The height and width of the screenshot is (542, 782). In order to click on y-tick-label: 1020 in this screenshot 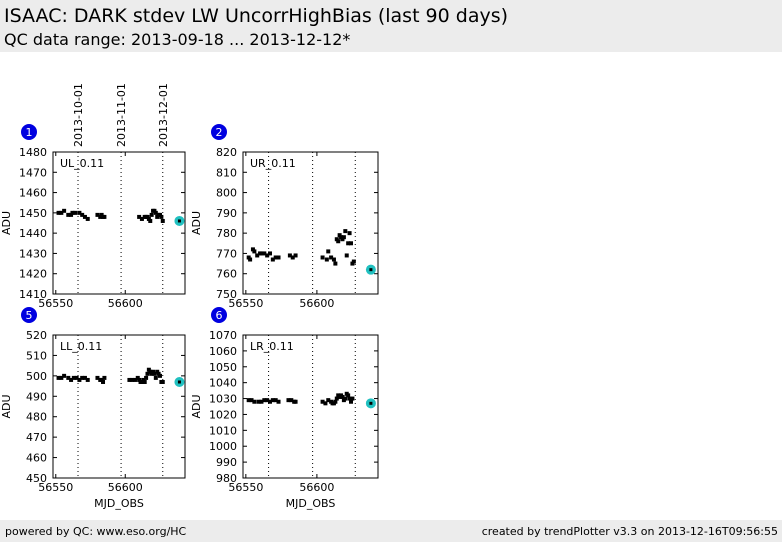, I will do `click(223, 414)`.